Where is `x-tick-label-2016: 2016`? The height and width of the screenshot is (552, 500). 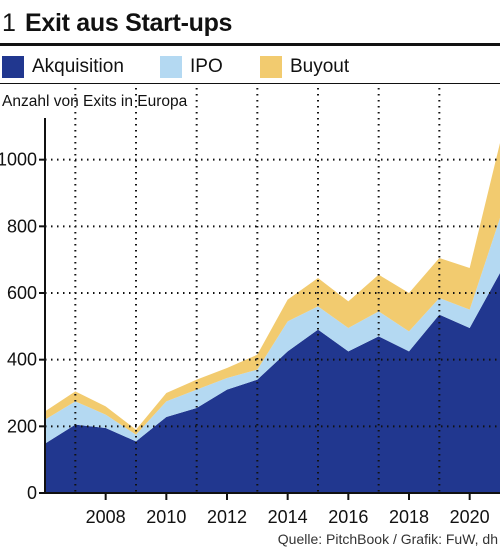
x-tick-label-2016: 2016 is located at coordinates (348, 517).